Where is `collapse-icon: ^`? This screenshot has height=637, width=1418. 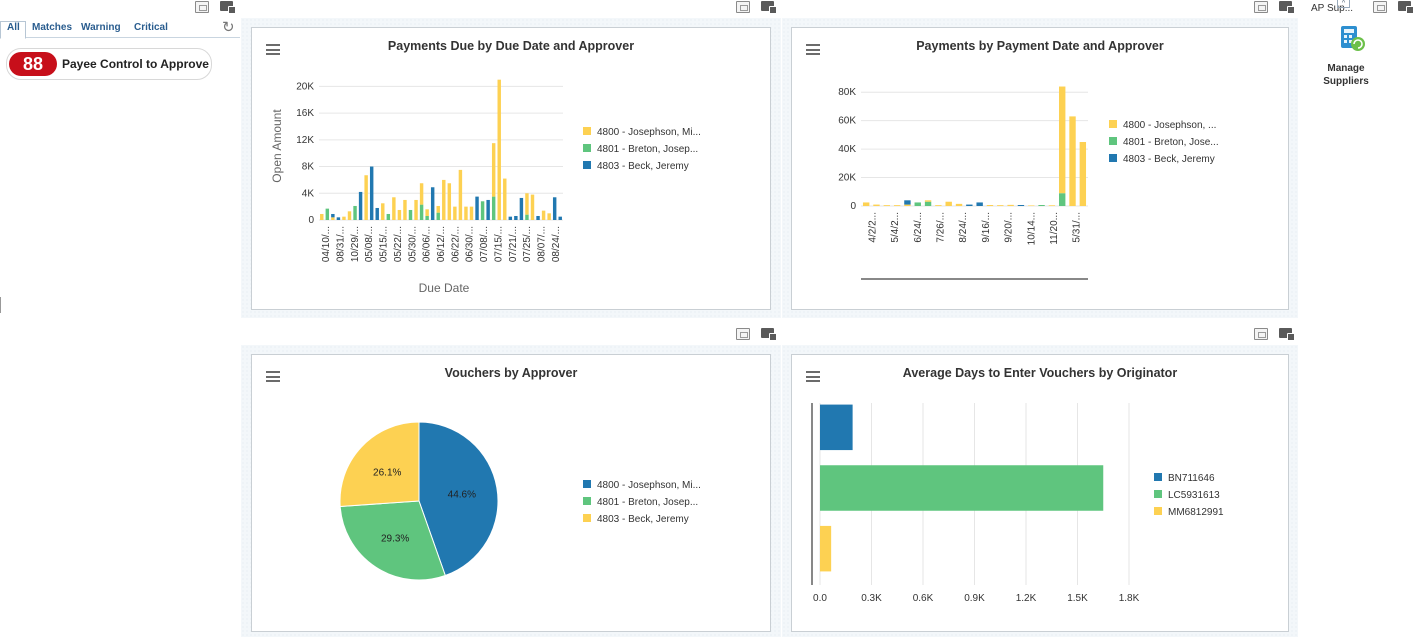
collapse-icon: ^ is located at coordinates (1343, 4).